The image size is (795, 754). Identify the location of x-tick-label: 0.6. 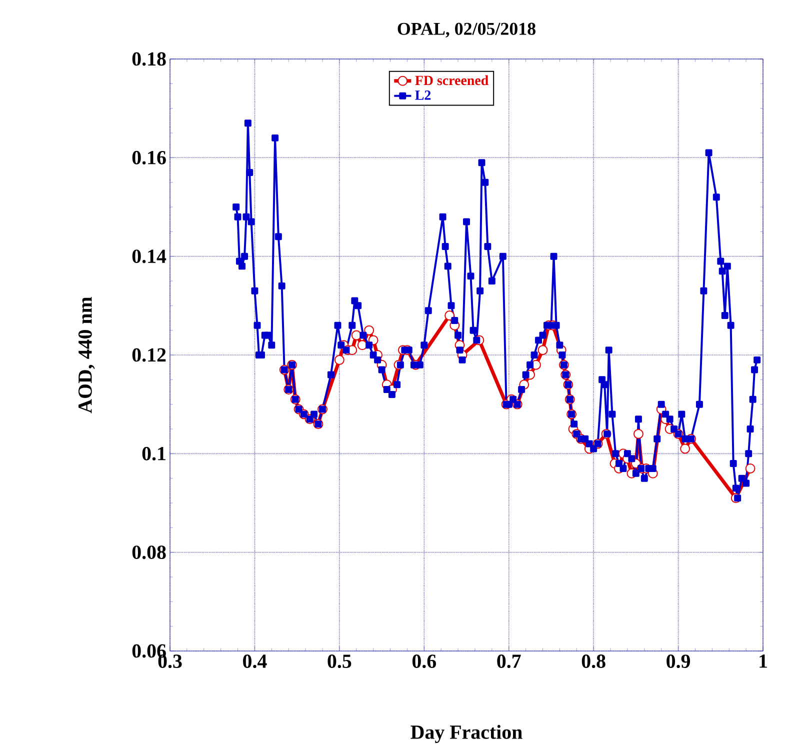
(424, 661).